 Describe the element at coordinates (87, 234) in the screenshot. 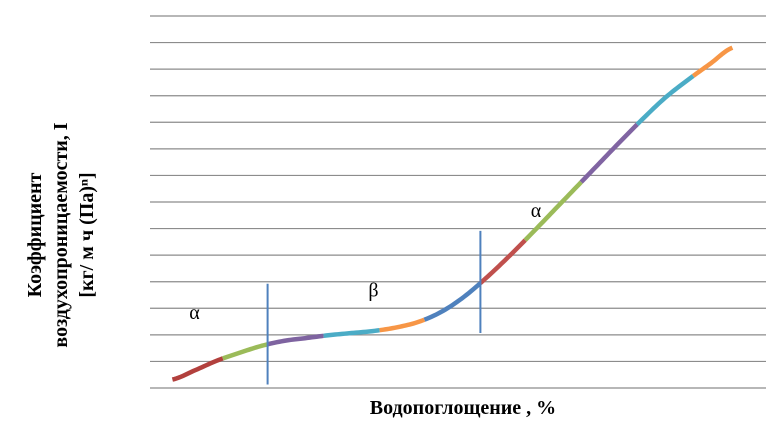

I see `y-axis-label-line-3: [кг/ м ч (Па)ⁿ]` at that location.